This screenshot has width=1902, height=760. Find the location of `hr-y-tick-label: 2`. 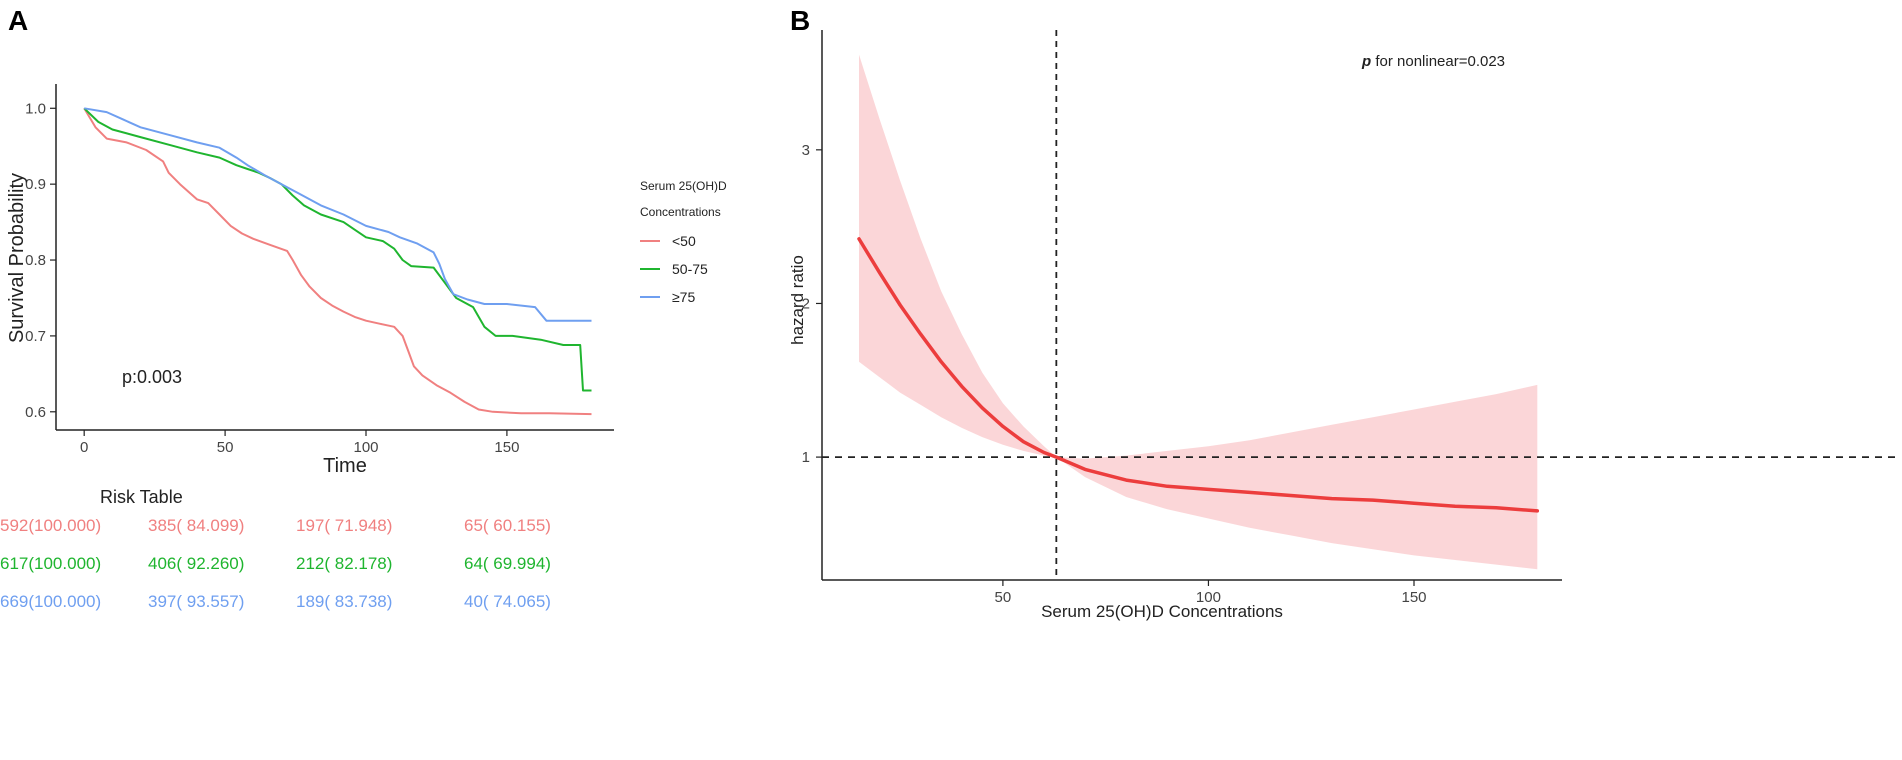

hr-y-tick-label: 2 is located at coordinates (806, 303).